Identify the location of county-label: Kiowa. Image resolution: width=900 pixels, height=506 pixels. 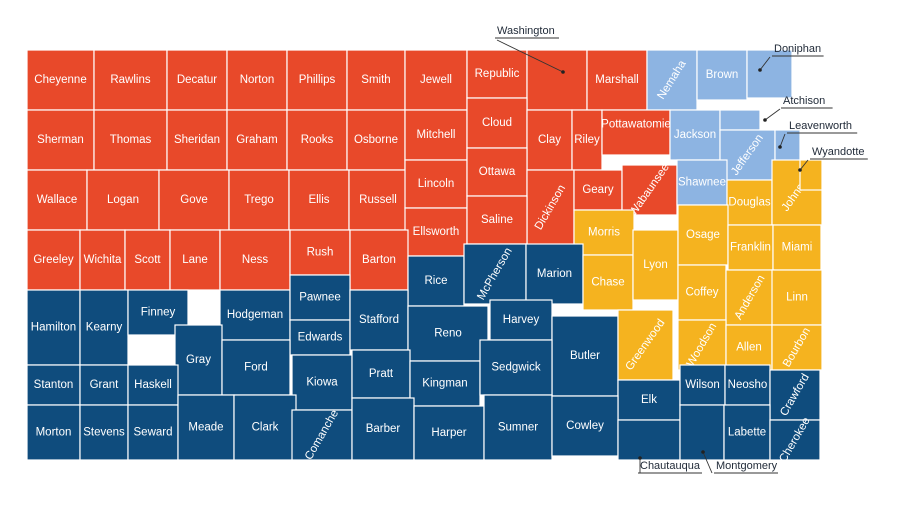
(322, 383).